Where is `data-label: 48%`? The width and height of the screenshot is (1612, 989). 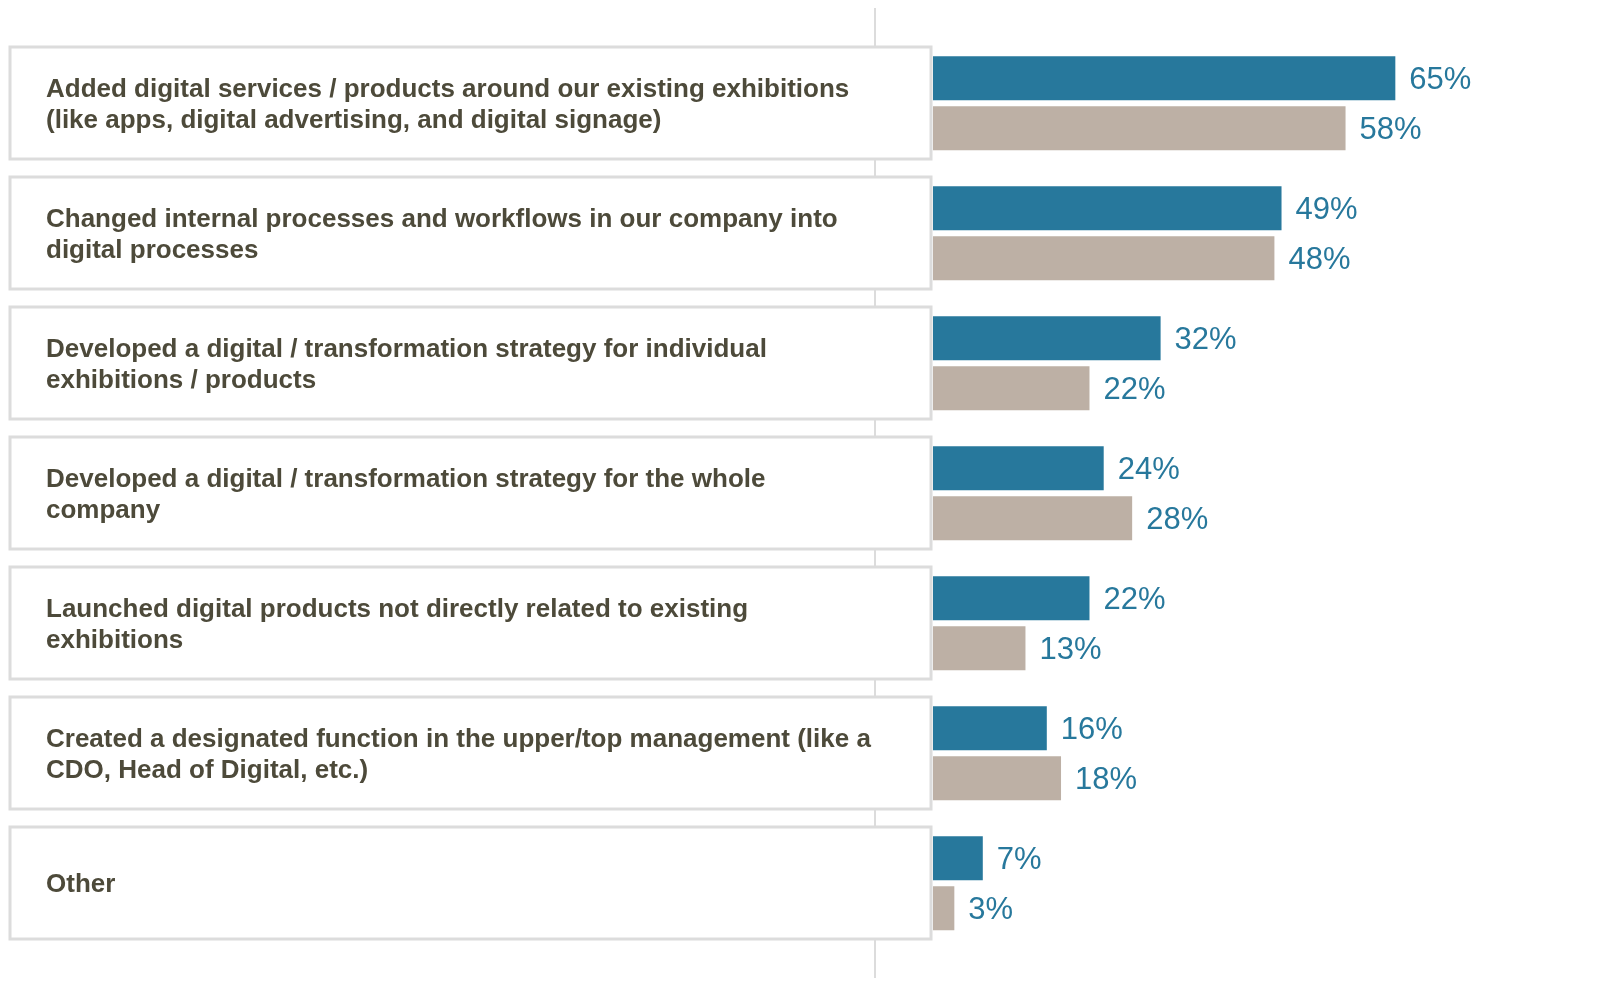 data-label: 48% is located at coordinates (1319, 259).